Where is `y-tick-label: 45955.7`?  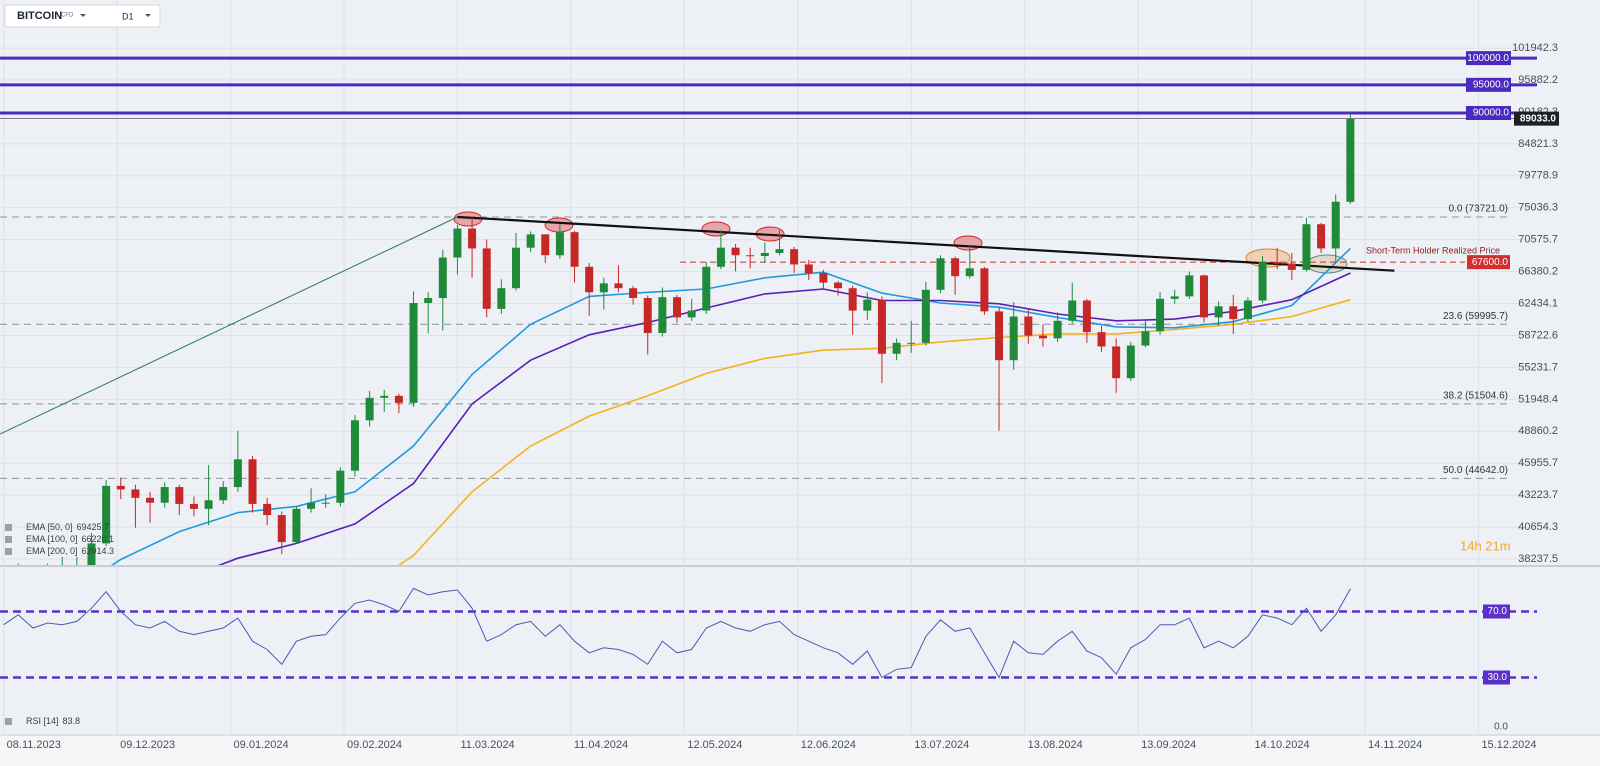
y-tick-label: 45955.7 is located at coordinates (1538, 463).